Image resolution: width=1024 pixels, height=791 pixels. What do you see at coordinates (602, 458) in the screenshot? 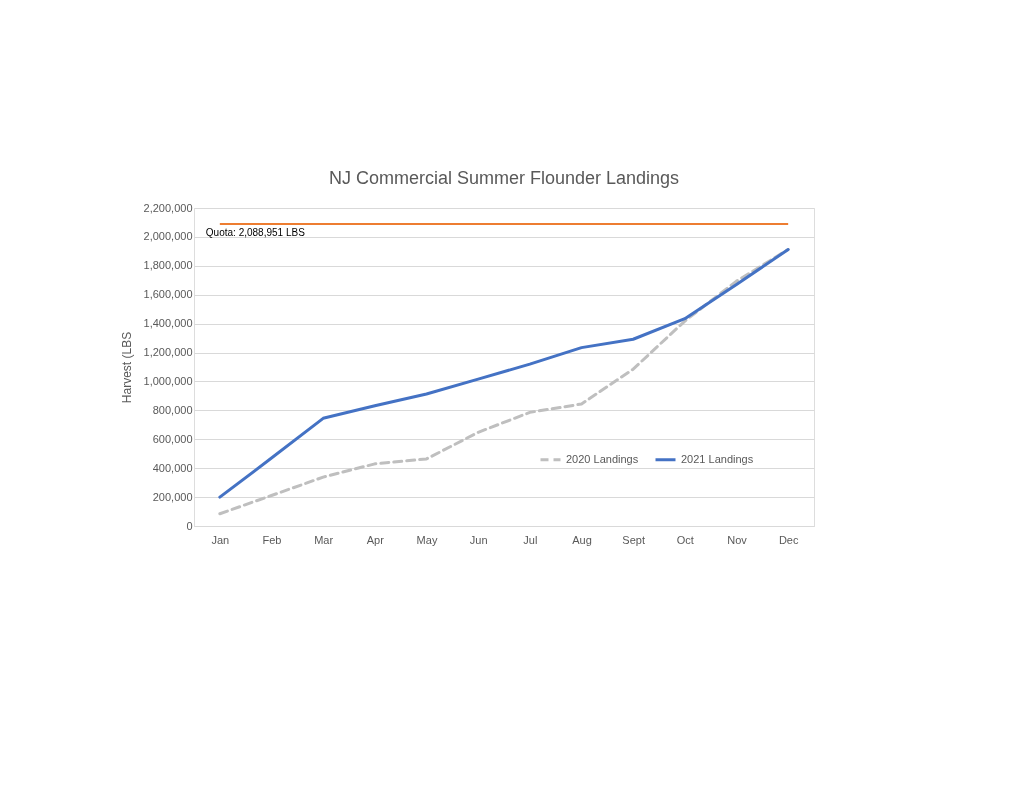
I see `legend-label: 2020 Landings` at bounding box center [602, 458].